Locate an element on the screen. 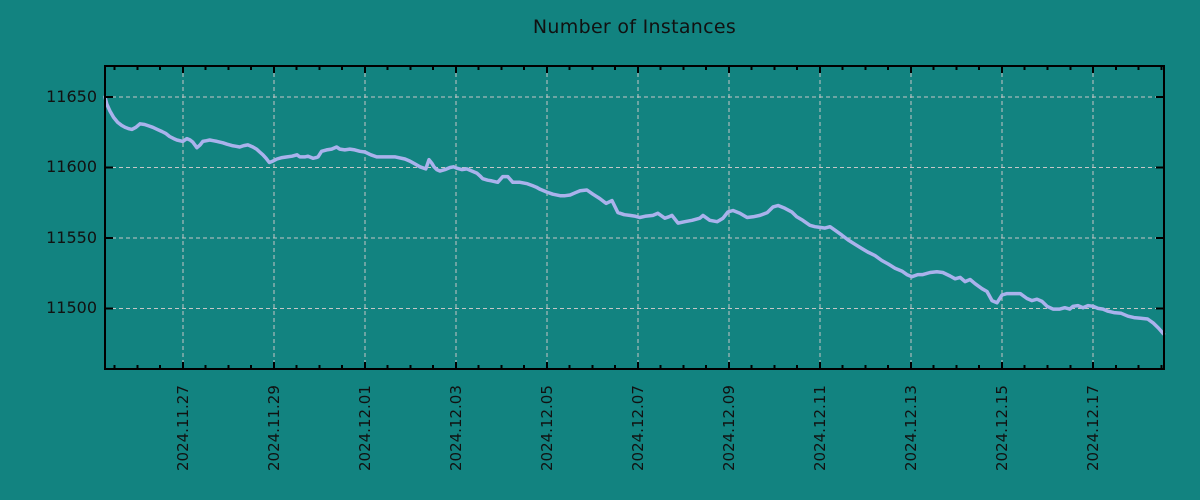  x-tick-label: 2024.12.03 is located at coordinates (455, 428).